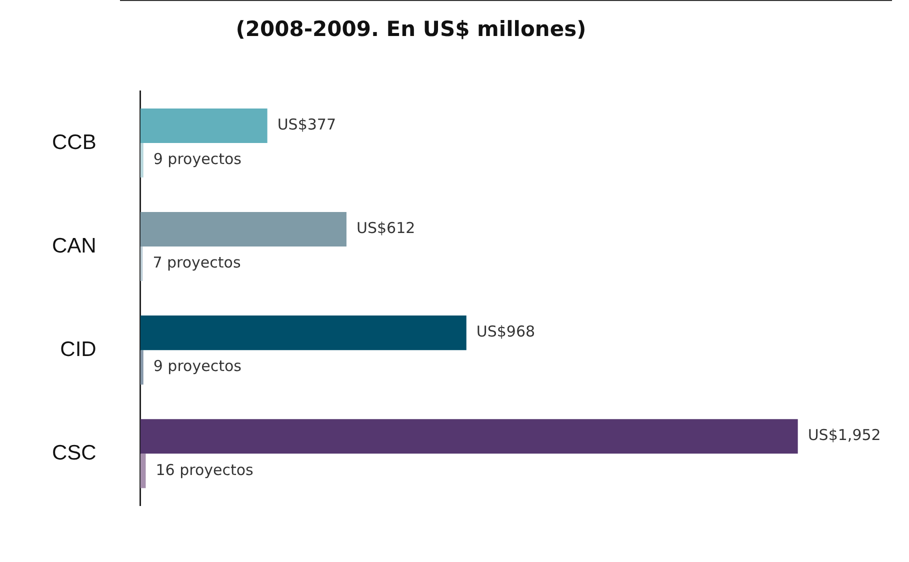 This screenshot has height=562, width=909. I want to click on data-label: 16 proyectos, so click(205, 469).